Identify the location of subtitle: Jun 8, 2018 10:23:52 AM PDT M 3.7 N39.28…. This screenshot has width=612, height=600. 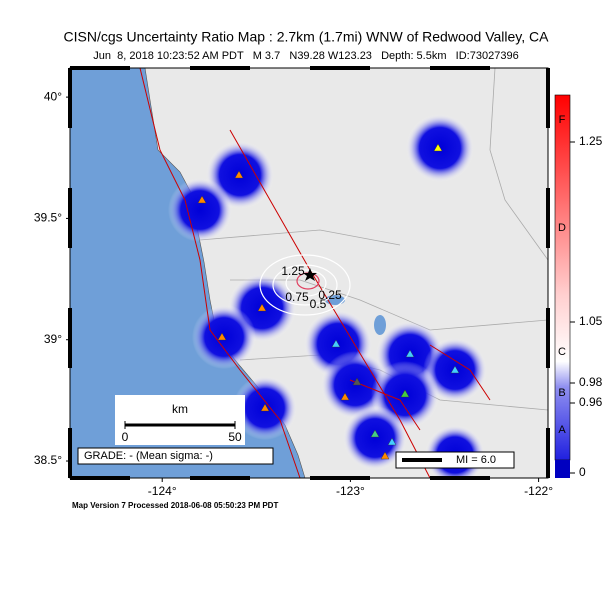
(305, 56).